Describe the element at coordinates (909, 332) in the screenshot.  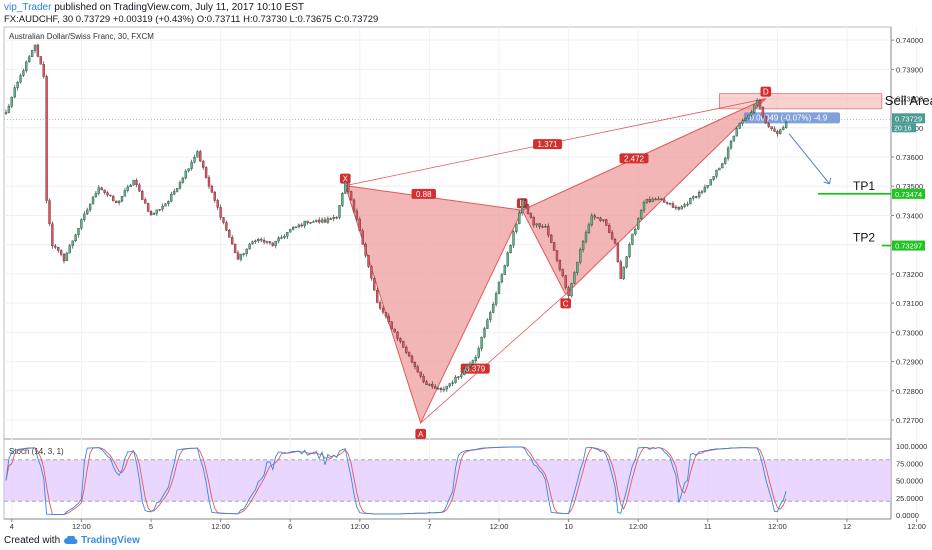
I see `price-tick-label: 0.73000` at that location.